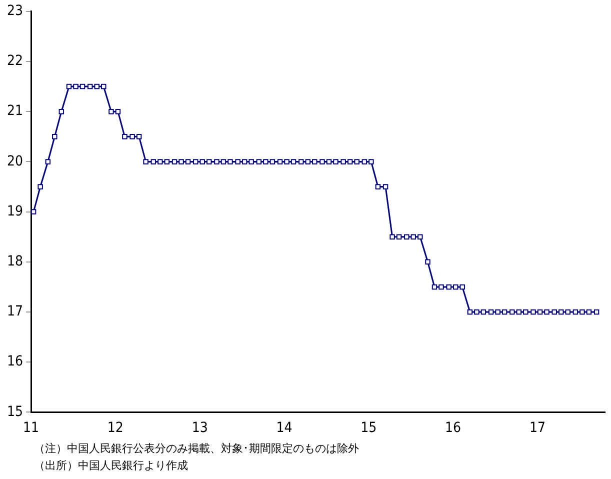  I want to click on x-tick-label: 11, so click(31, 428).